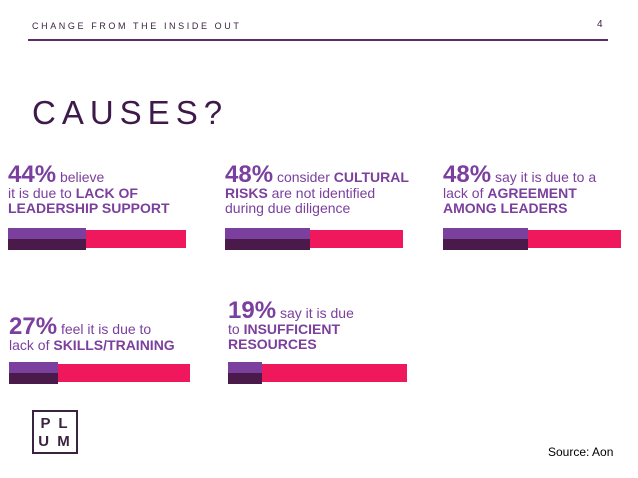  I want to click on text: to, so click(236, 329).